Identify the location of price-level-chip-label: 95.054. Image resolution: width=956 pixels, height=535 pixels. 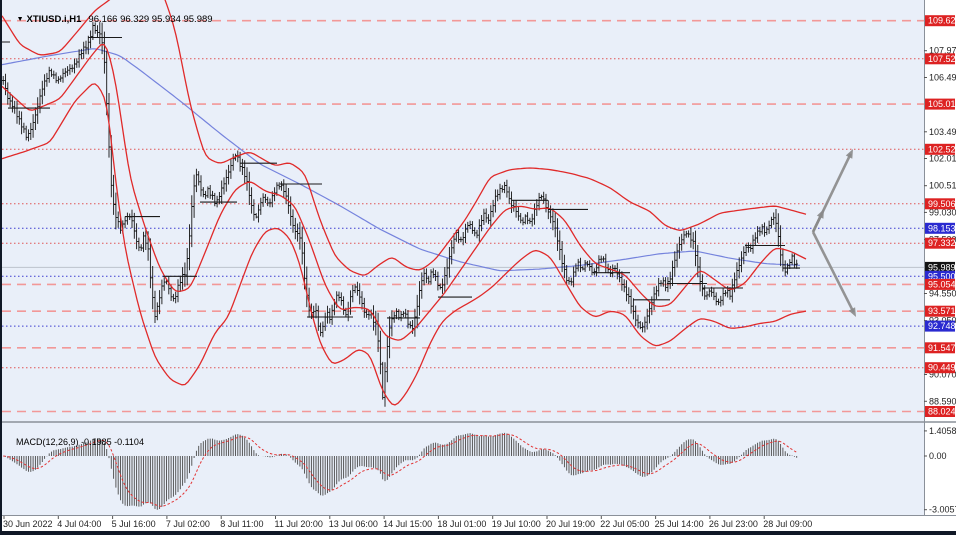
(942, 284).